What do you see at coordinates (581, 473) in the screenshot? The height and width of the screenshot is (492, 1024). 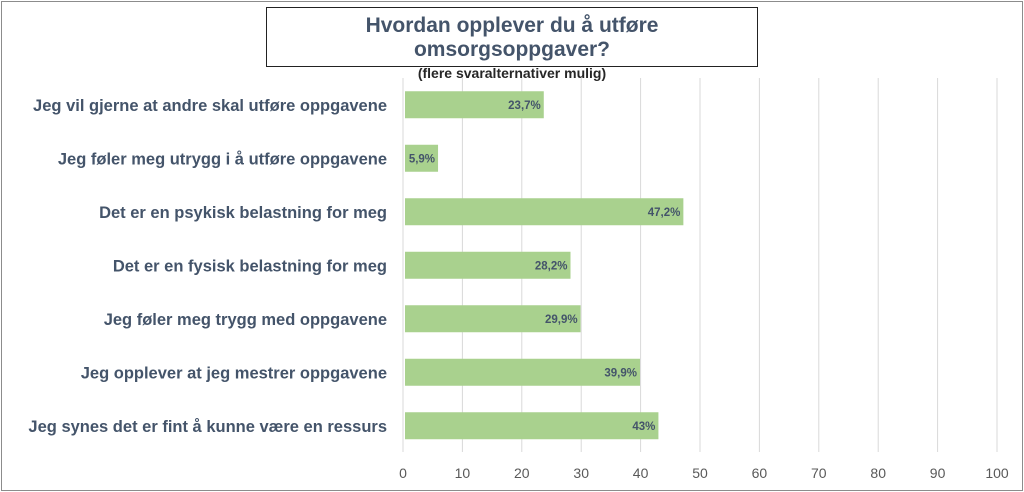 I see `x-tick-label: 30` at bounding box center [581, 473].